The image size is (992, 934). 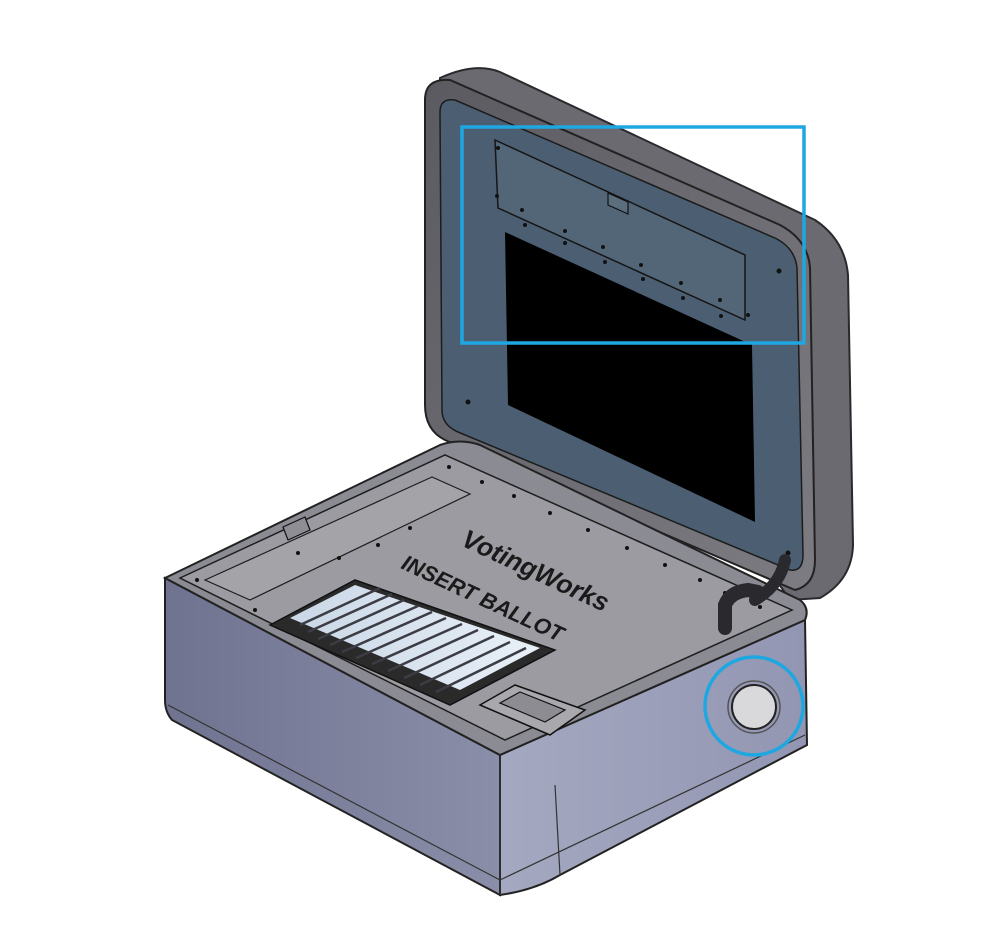 I want to click on base-corner-line, so click(x=557, y=830).